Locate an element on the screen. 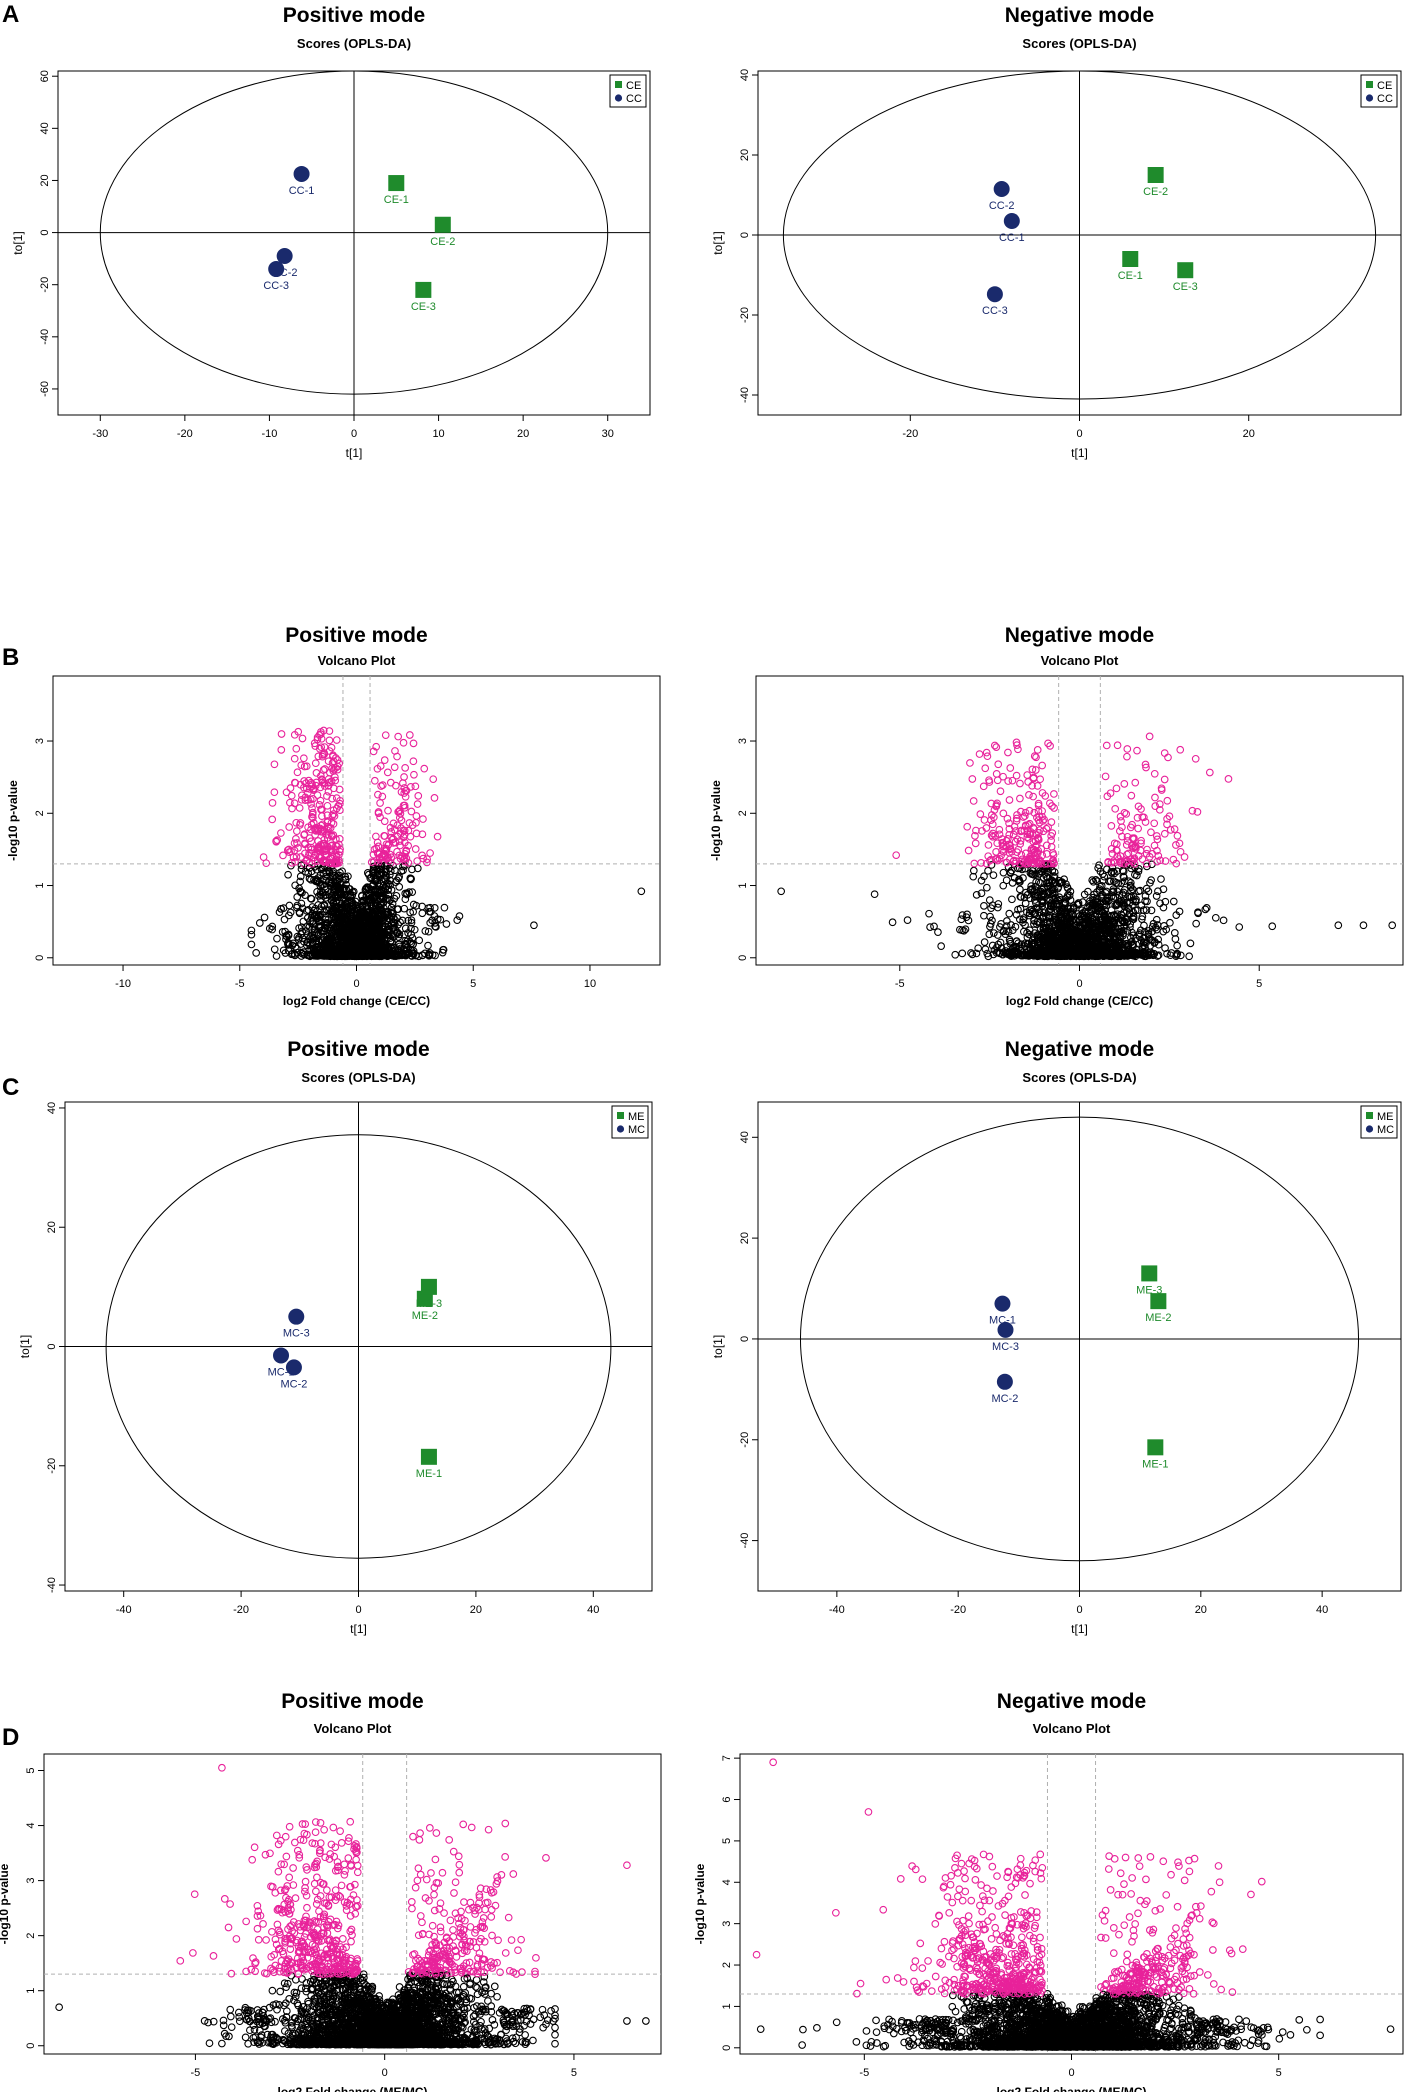  x-tick-label: 40 is located at coordinates (1322, 1610).